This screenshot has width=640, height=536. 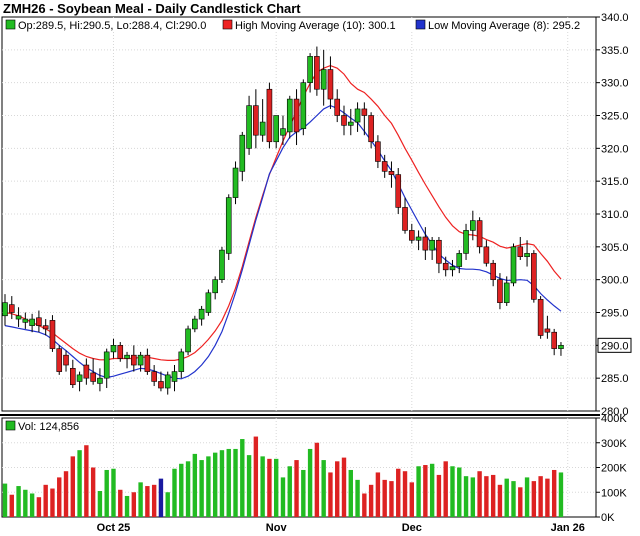 I want to click on price-tick-label: 295.0, so click(x=615, y=314).